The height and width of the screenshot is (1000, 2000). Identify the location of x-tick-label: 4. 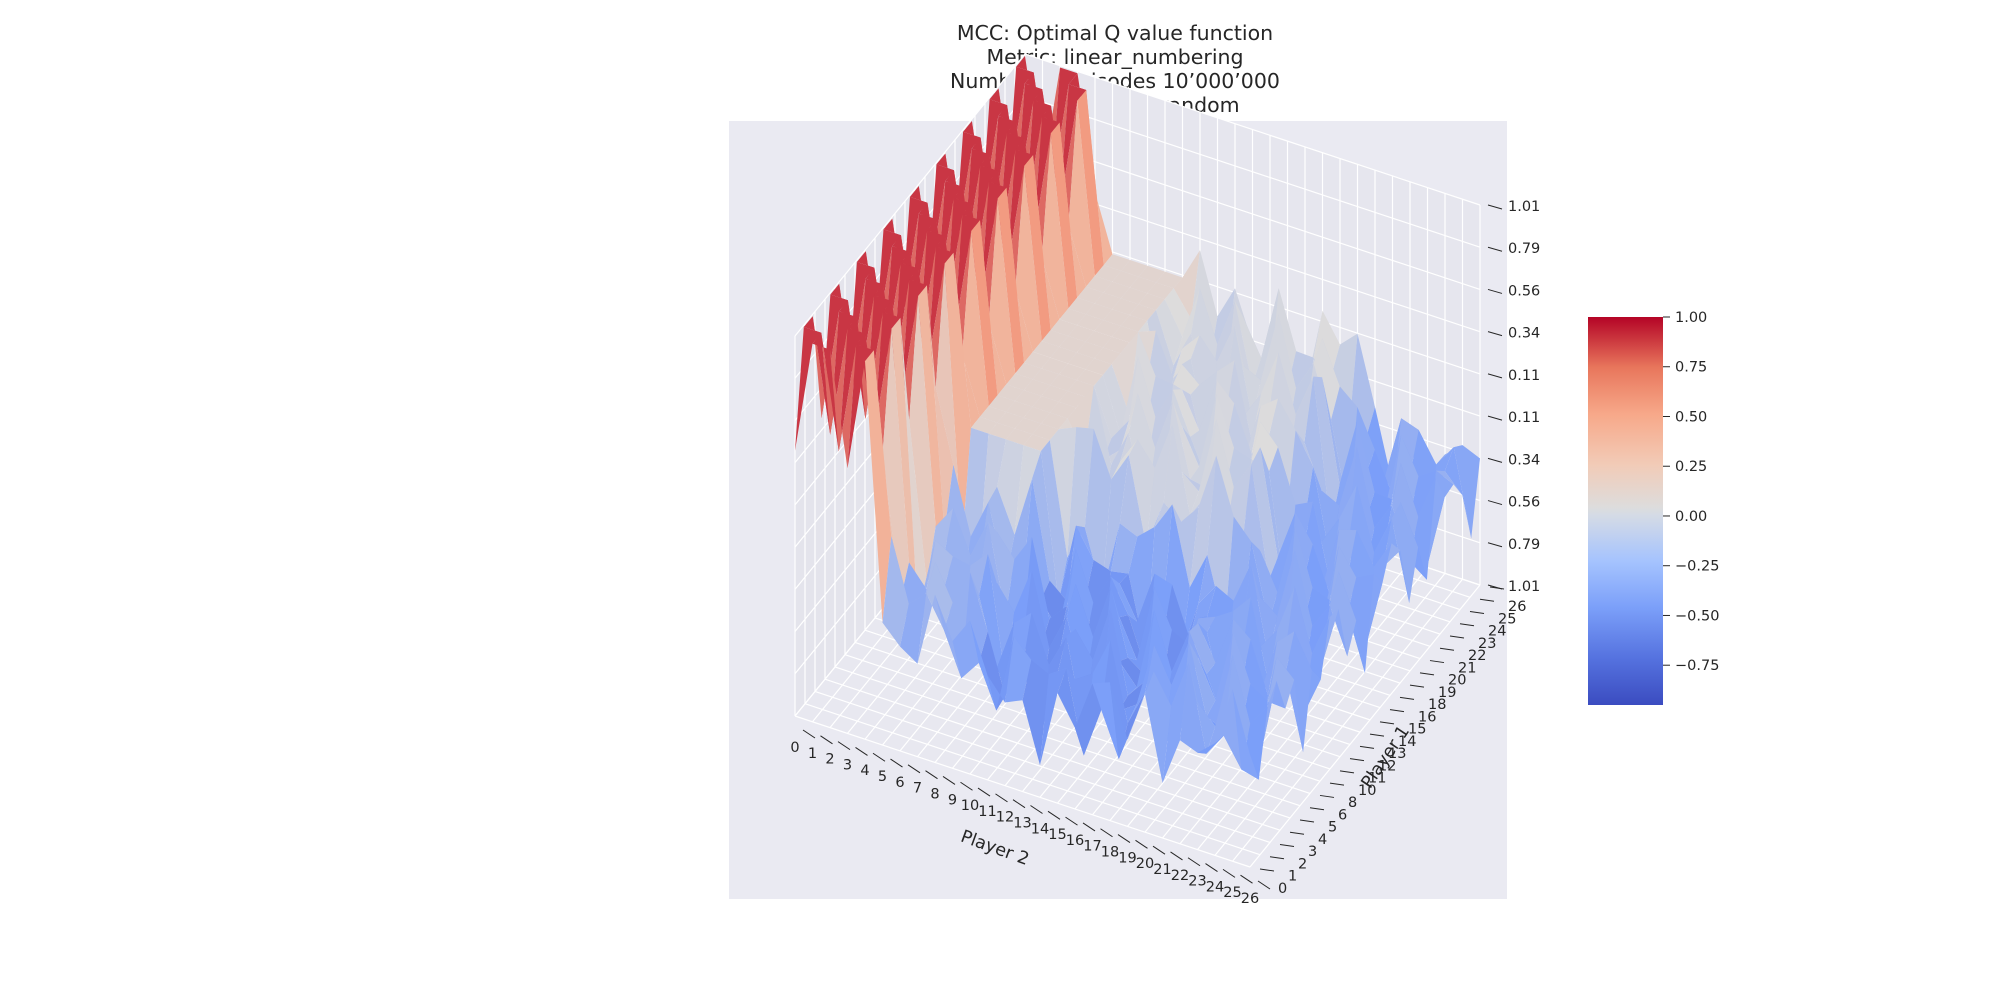
(864, 771).